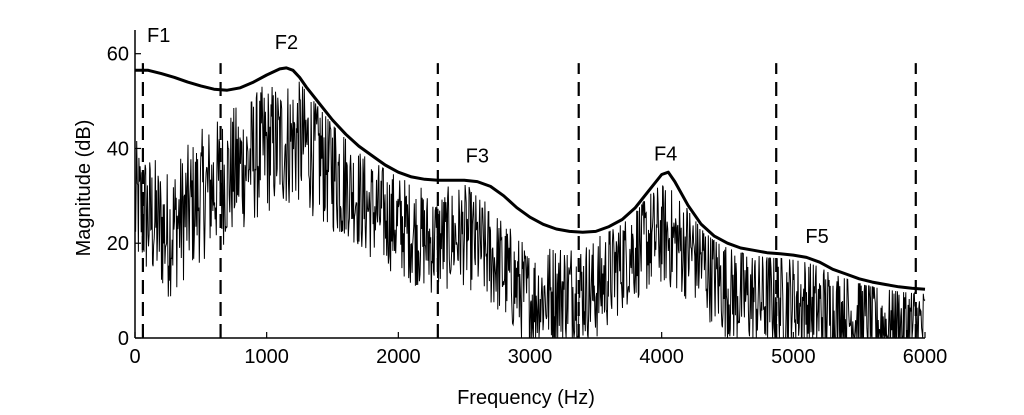 This screenshot has height=415, width=1024. What do you see at coordinates (477, 157) in the screenshot?
I see `formant-label-f3: F3` at bounding box center [477, 157].